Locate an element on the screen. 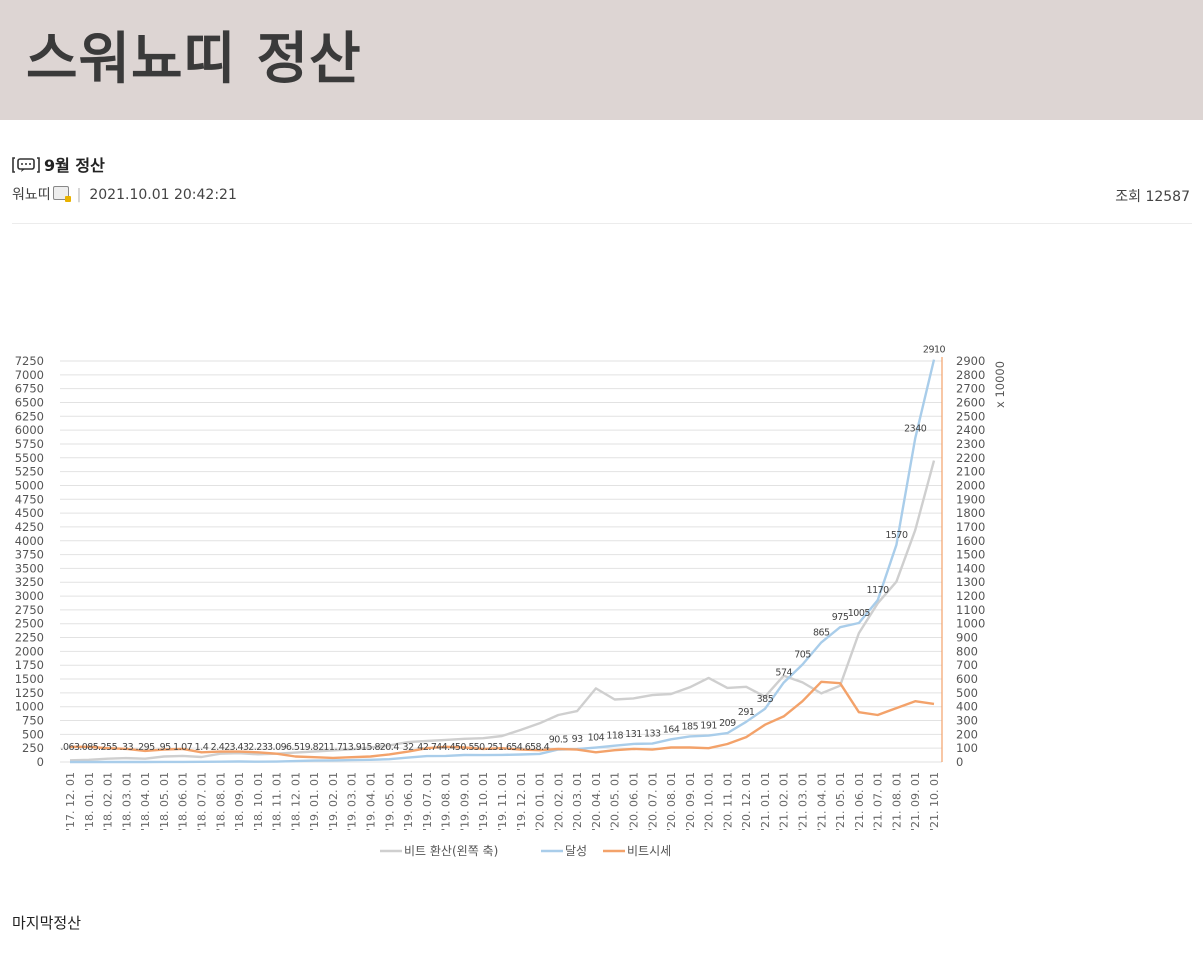  data-label: 291 is located at coordinates (746, 712).